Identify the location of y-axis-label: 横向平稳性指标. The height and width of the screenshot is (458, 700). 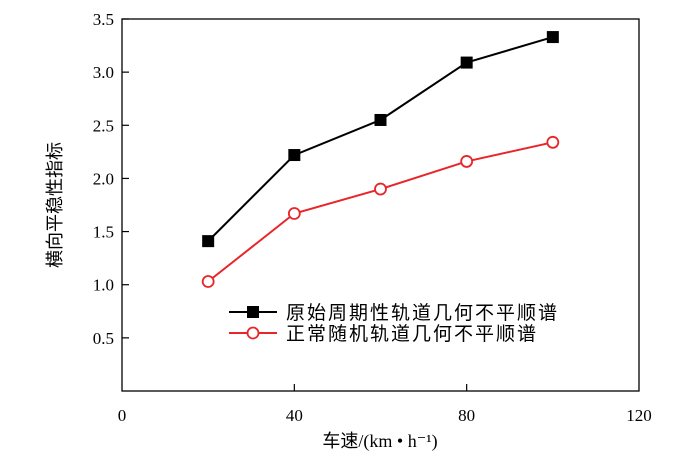
(55, 205).